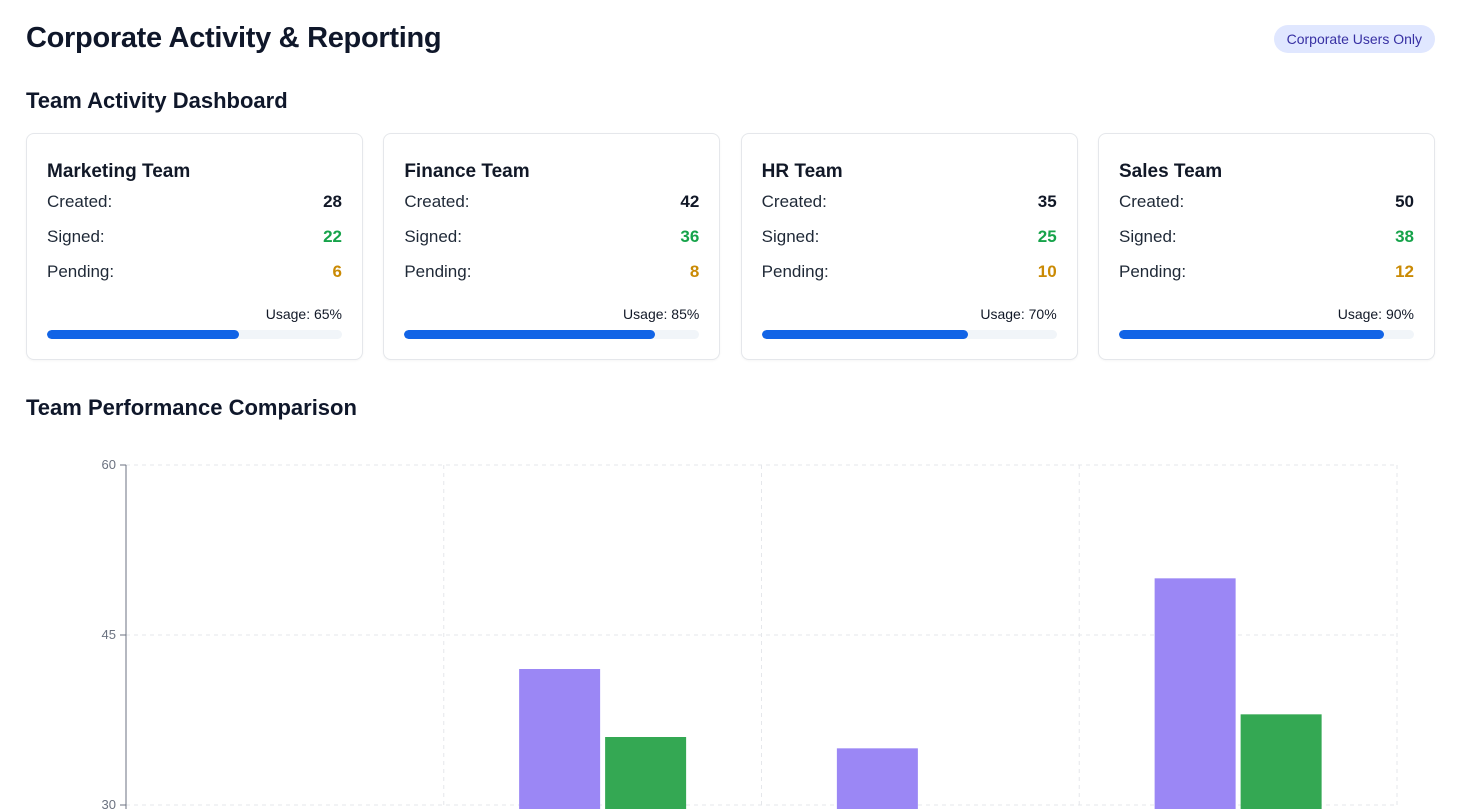 This screenshot has height=809, width=1458. Describe the element at coordinates (1047, 236) in the screenshot. I see `signed-count: 25` at that location.